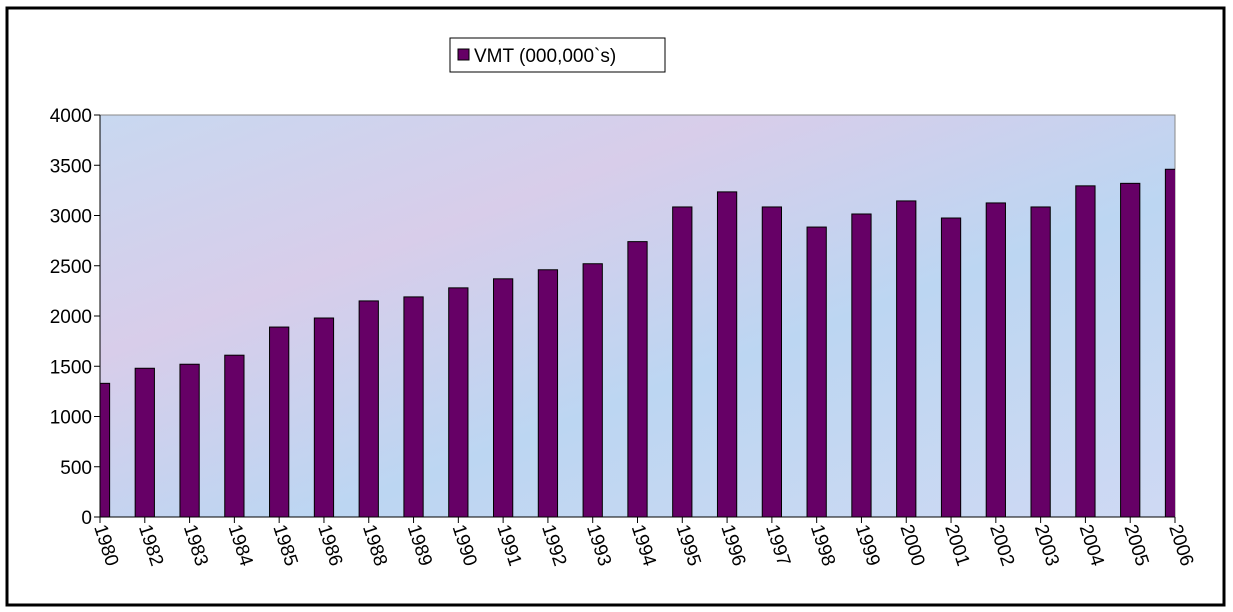  I want to click on y-tick-label: 3500, so click(71, 166).